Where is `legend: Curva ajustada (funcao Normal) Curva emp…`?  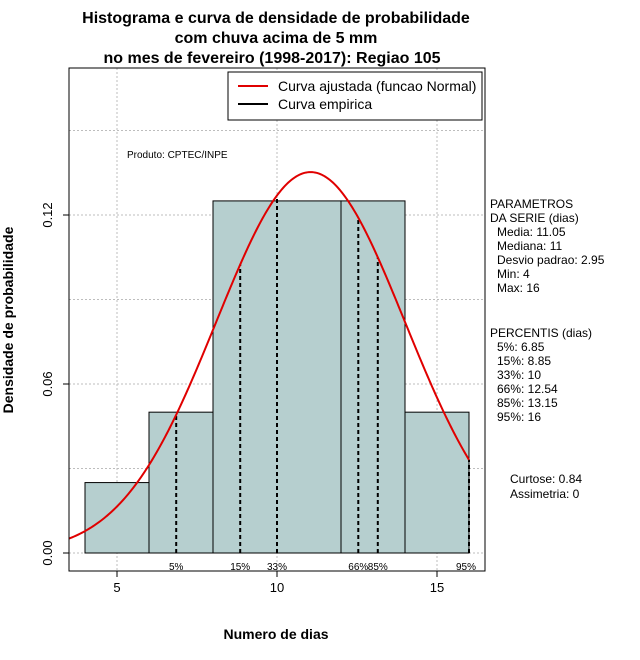 legend: Curva ajustada (funcao Normal) Curva emp… is located at coordinates (355, 96).